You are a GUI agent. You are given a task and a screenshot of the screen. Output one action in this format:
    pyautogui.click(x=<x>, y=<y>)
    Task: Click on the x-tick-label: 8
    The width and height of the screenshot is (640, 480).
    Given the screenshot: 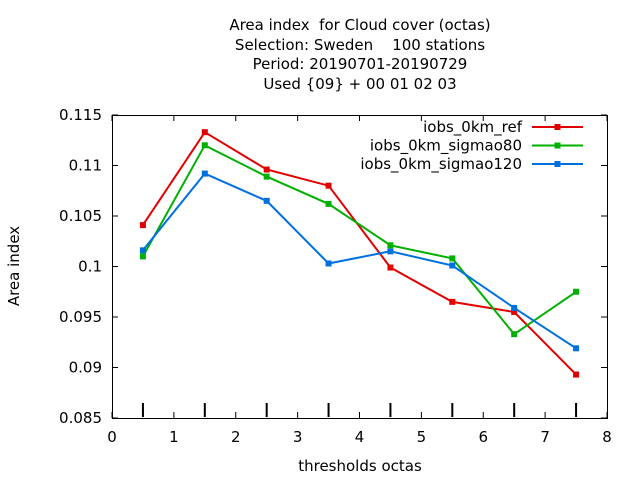 What is the action you would take?
    pyautogui.click(x=607, y=437)
    